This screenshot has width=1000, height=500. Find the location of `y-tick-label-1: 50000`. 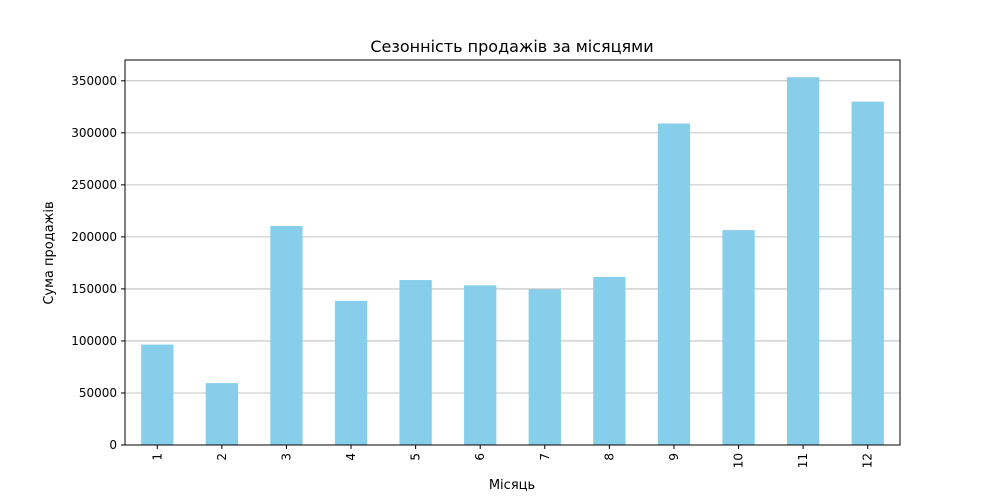

y-tick-label-1: 50000 is located at coordinates (98, 393).